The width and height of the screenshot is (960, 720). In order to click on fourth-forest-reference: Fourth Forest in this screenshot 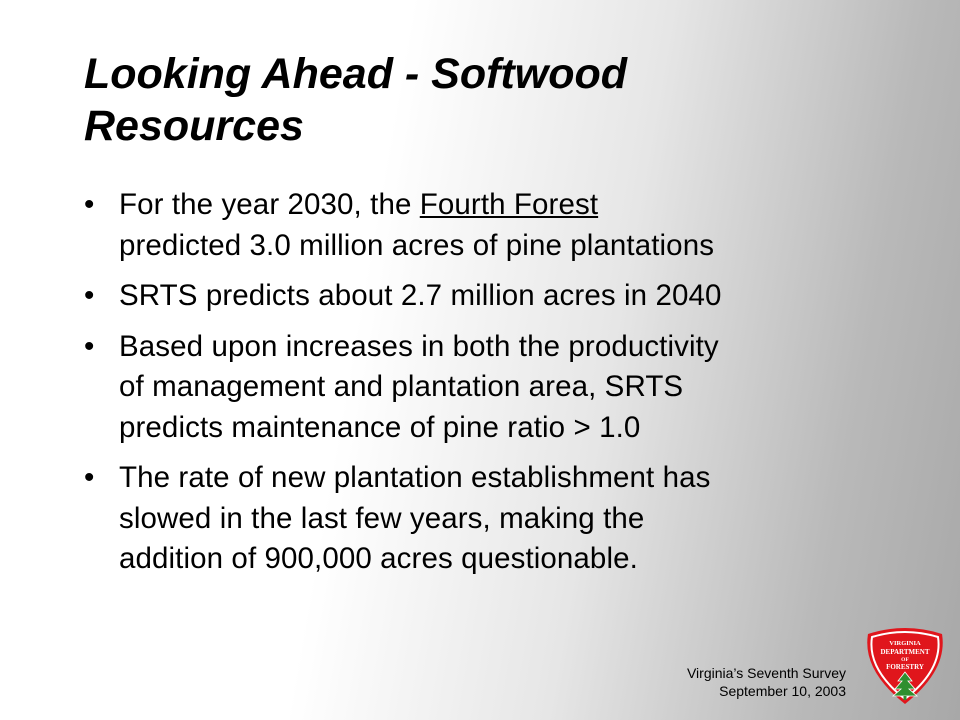, I will do `click(509, 204)`.